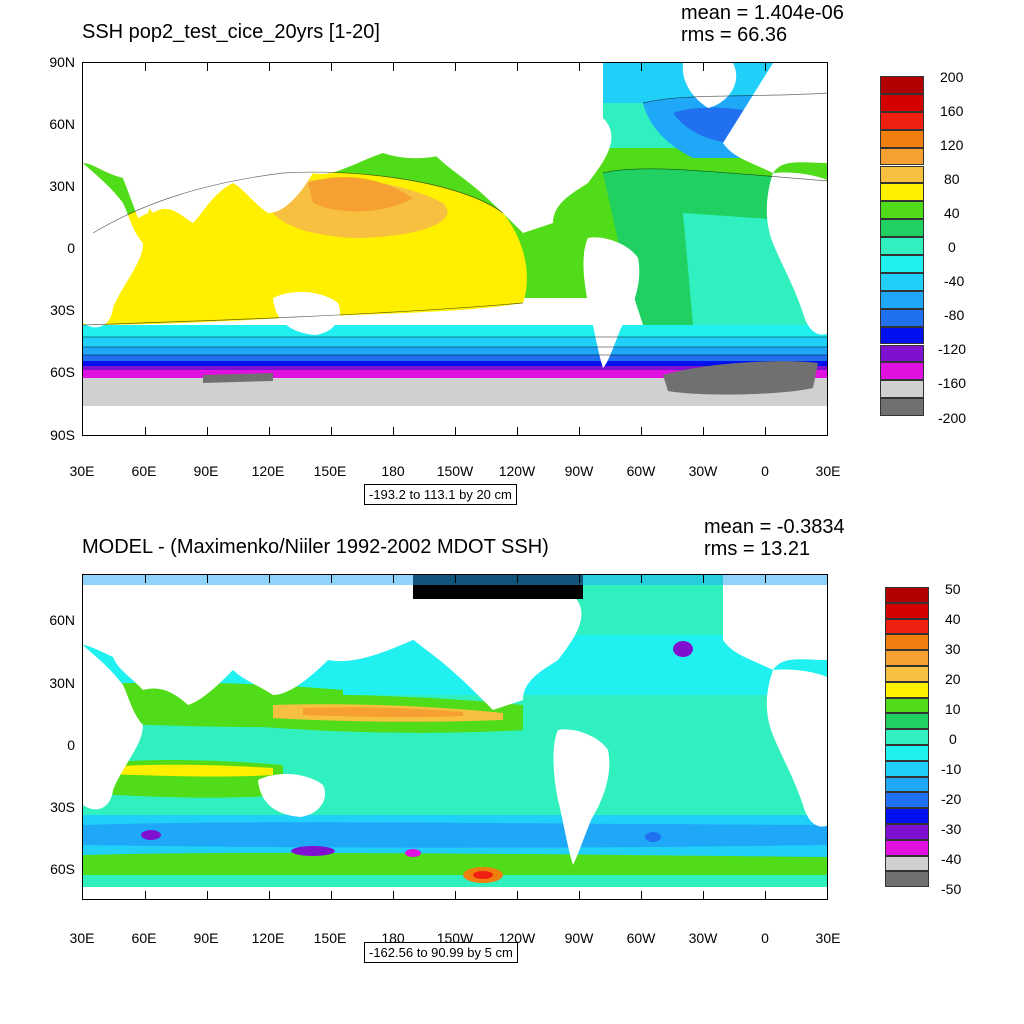 Image resolution: width=1024 pixels, height=1024 pixels. Describe the element at coordinates (951, 829) in the screenshot. I see `legend-label: -30` at that location.